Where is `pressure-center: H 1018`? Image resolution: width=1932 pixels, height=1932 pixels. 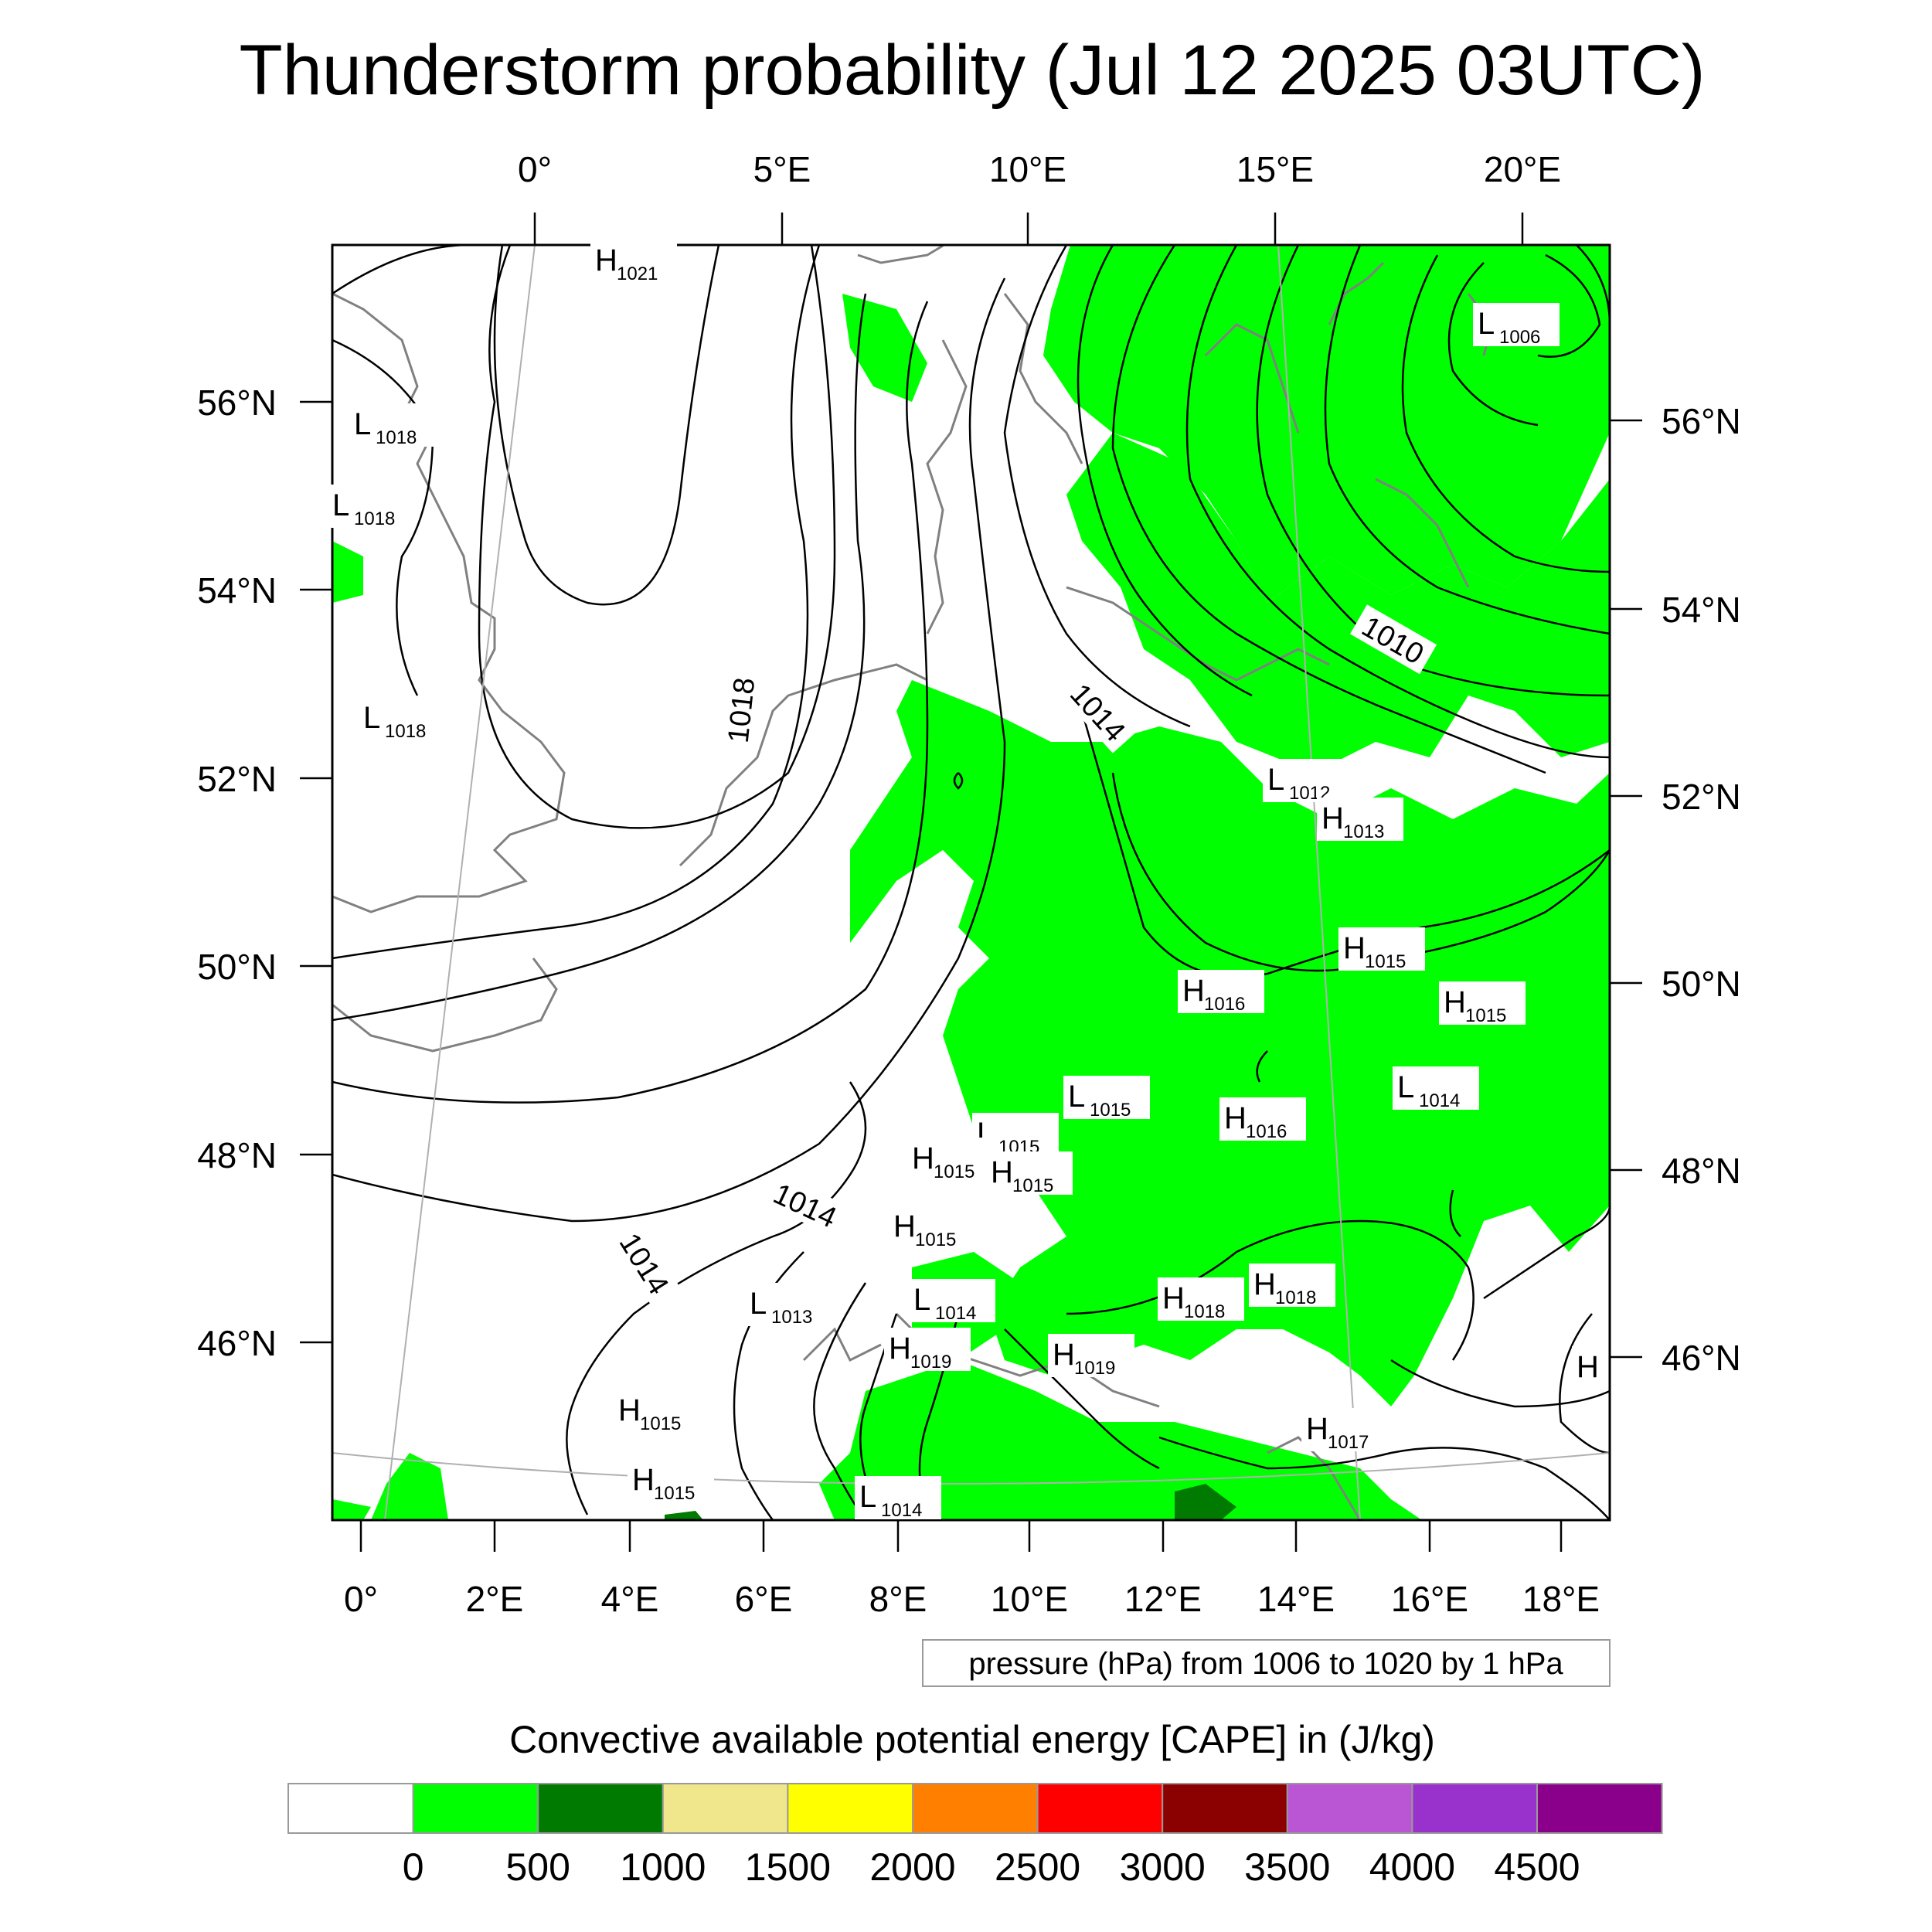 pressure-center: H 1018 is located at coordinates (1201, 1299).